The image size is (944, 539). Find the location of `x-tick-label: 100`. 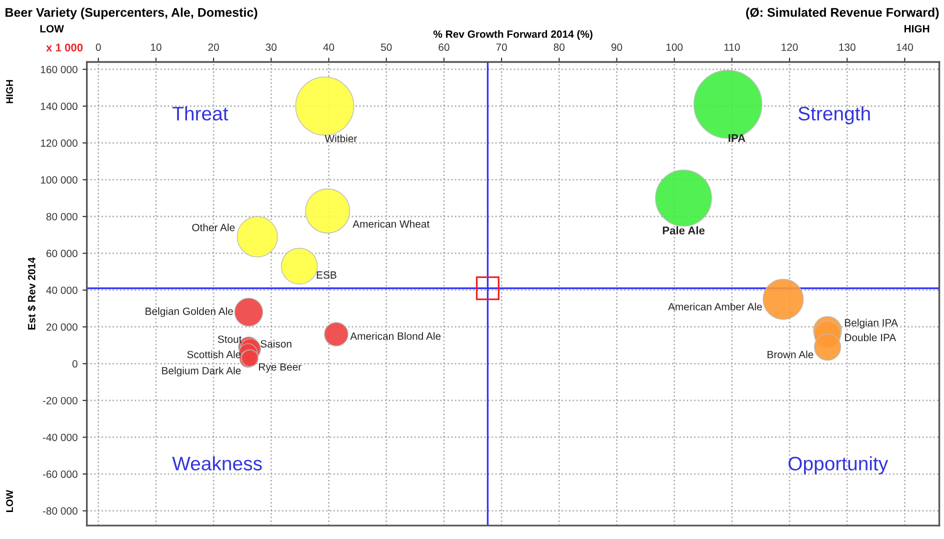

x-tick-label: 100 is located at coordinates (674, 47).